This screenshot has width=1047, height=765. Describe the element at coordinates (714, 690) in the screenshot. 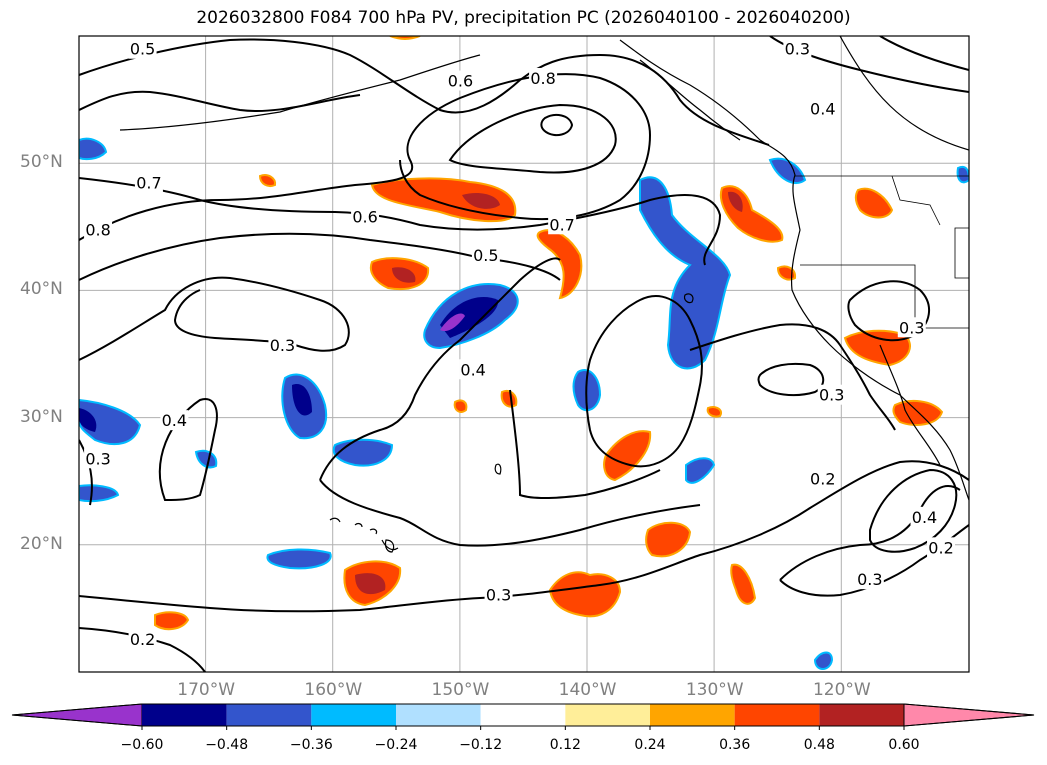

I see `lon-label: 130°W` at that location.